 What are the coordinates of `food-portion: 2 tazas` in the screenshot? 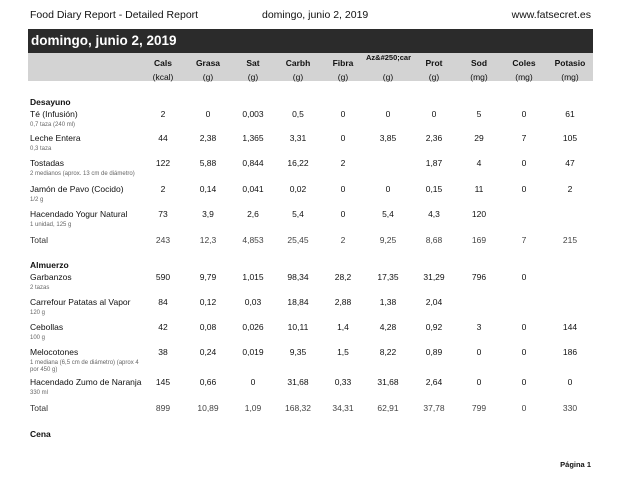 It's located at (40, 288).